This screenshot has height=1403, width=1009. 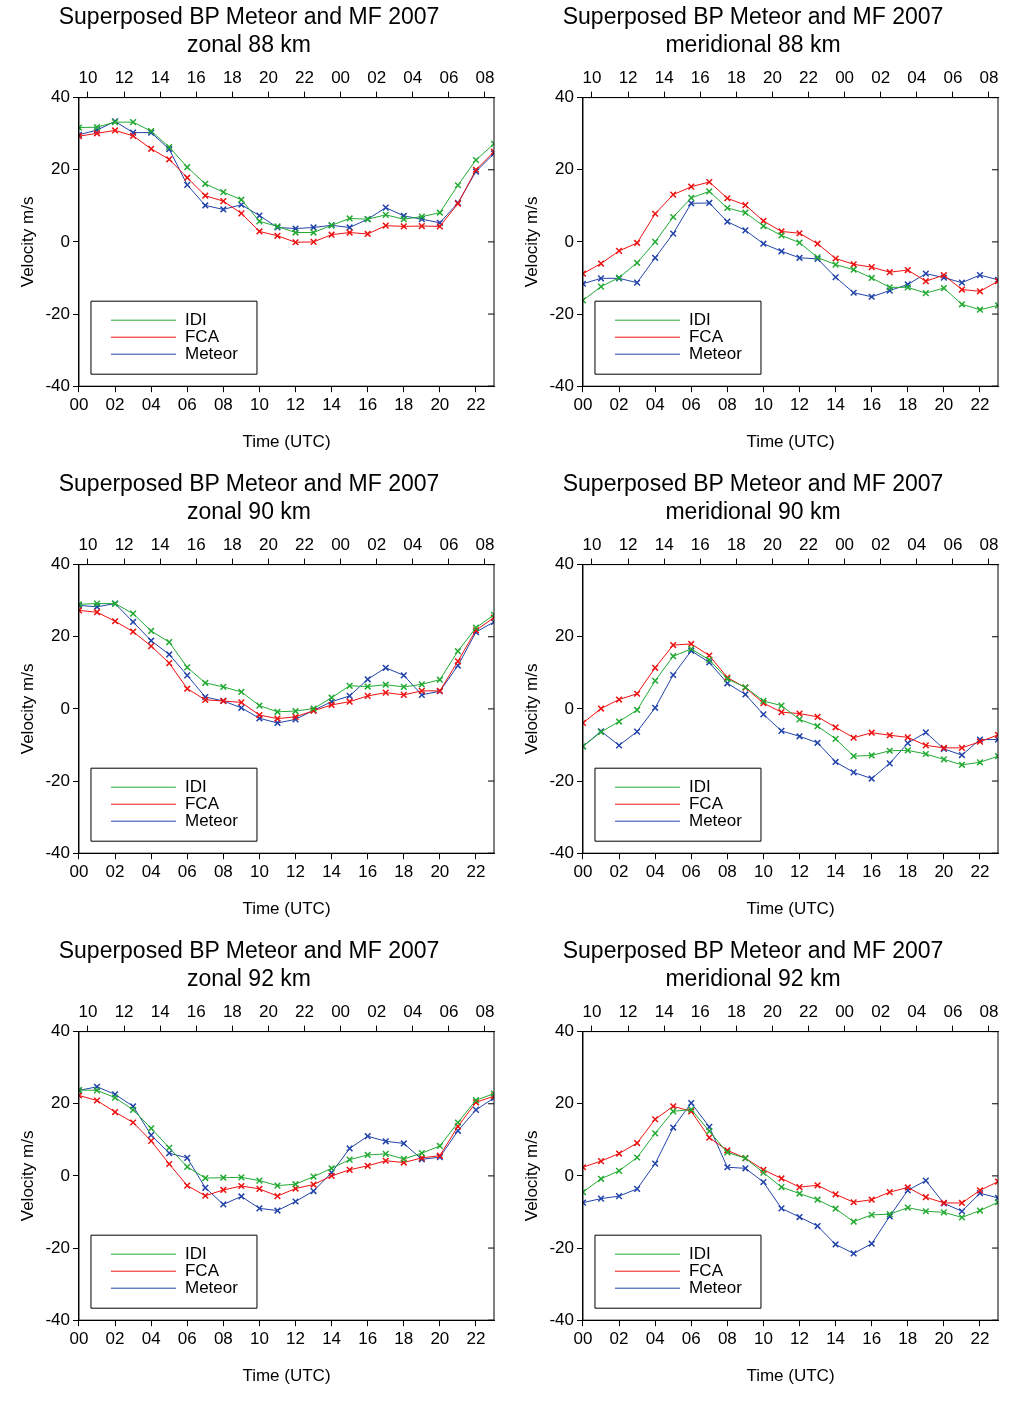 What do you see at coordinates (753, 977) in the screenshot?
I see `chart-subtitle: meridional 92 km` at bounding box center [753, 977].